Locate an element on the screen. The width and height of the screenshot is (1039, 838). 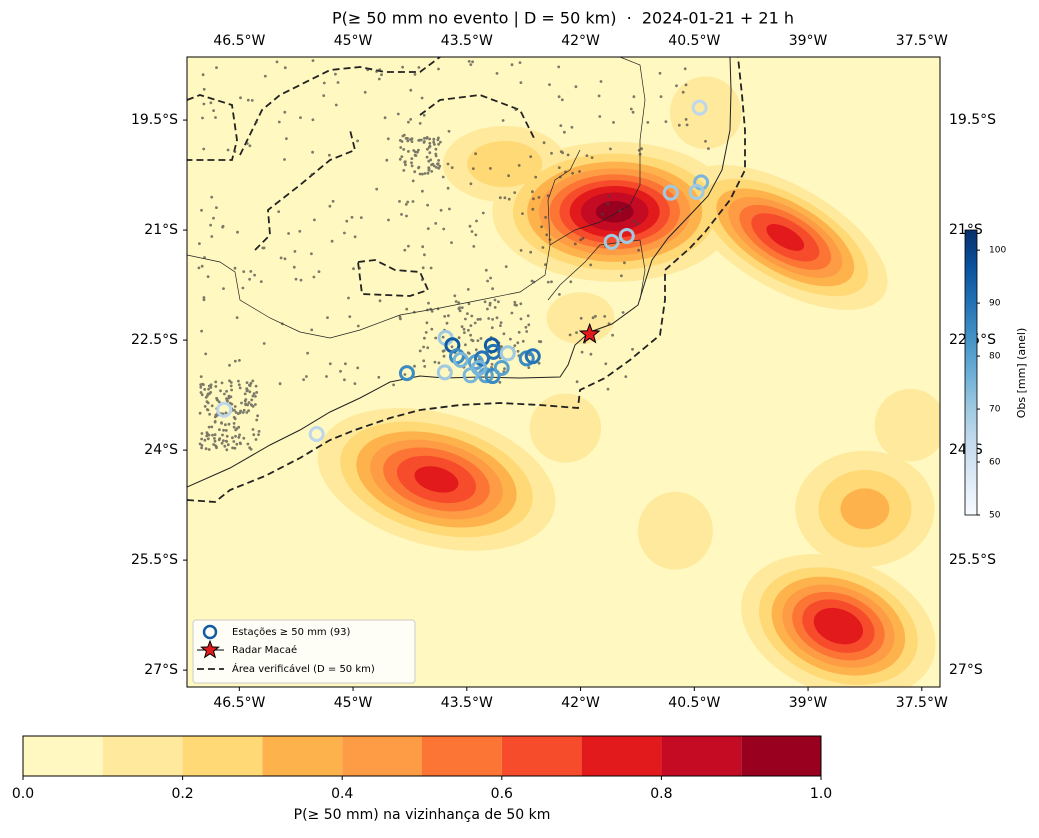
y-tick-label-right: 27°S is located at coordinates (966, 670).